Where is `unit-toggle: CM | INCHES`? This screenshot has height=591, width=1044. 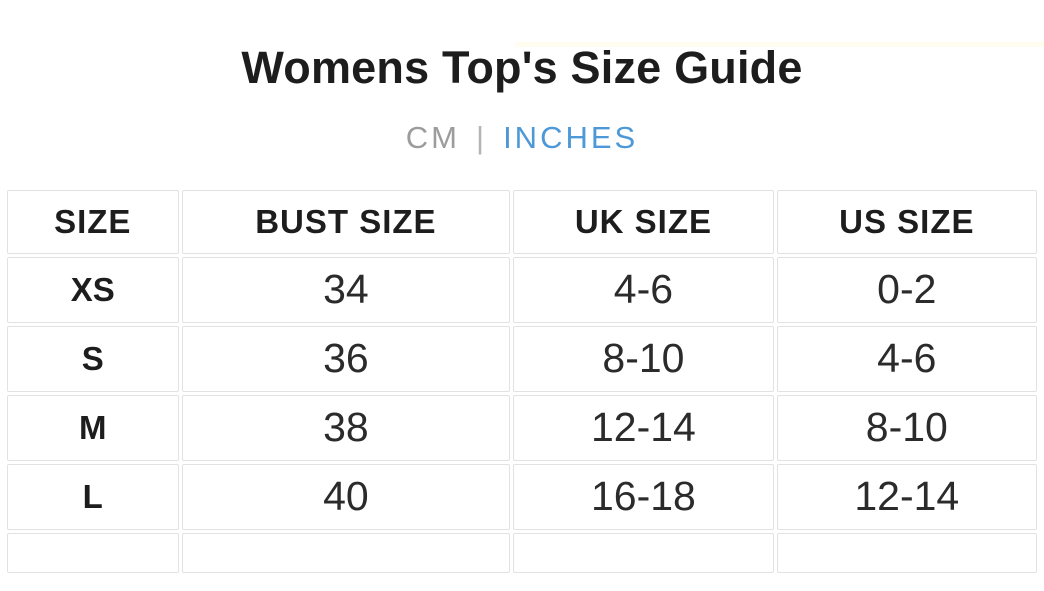 unit-toggle: CM | INCHES is located at coordinates (522, 138).